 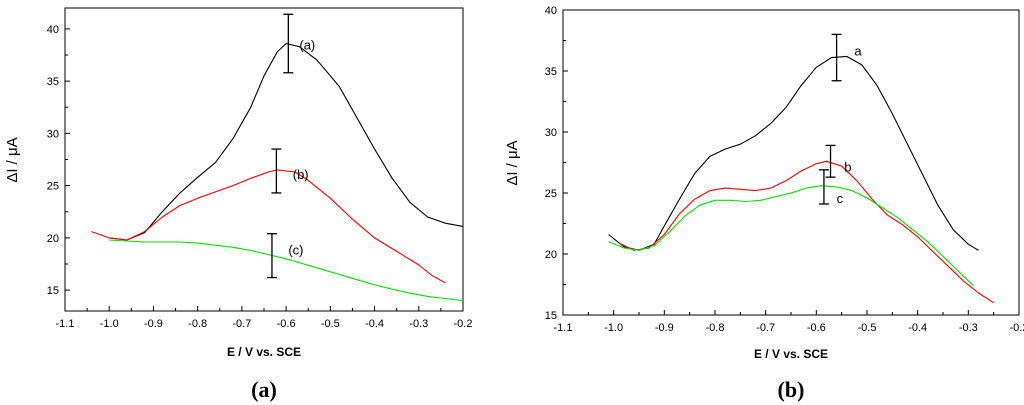 I want to click on error-bar-b-a, so click(x=276, y=171).